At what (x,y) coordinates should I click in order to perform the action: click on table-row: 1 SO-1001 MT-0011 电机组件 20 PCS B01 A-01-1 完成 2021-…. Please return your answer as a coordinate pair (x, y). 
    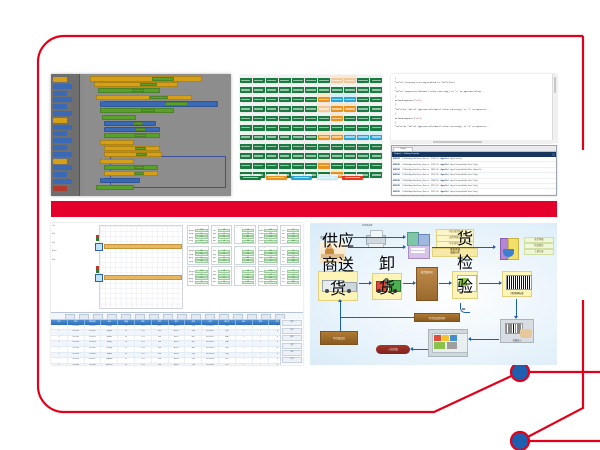
    Looking at the image, I should click on (177, 327).